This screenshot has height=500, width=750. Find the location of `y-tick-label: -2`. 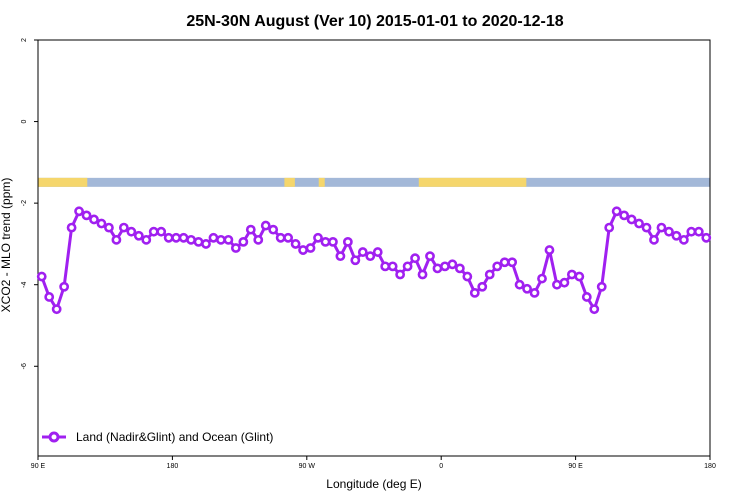

y-tick-label: -2 is located at coordinates (24, 203).